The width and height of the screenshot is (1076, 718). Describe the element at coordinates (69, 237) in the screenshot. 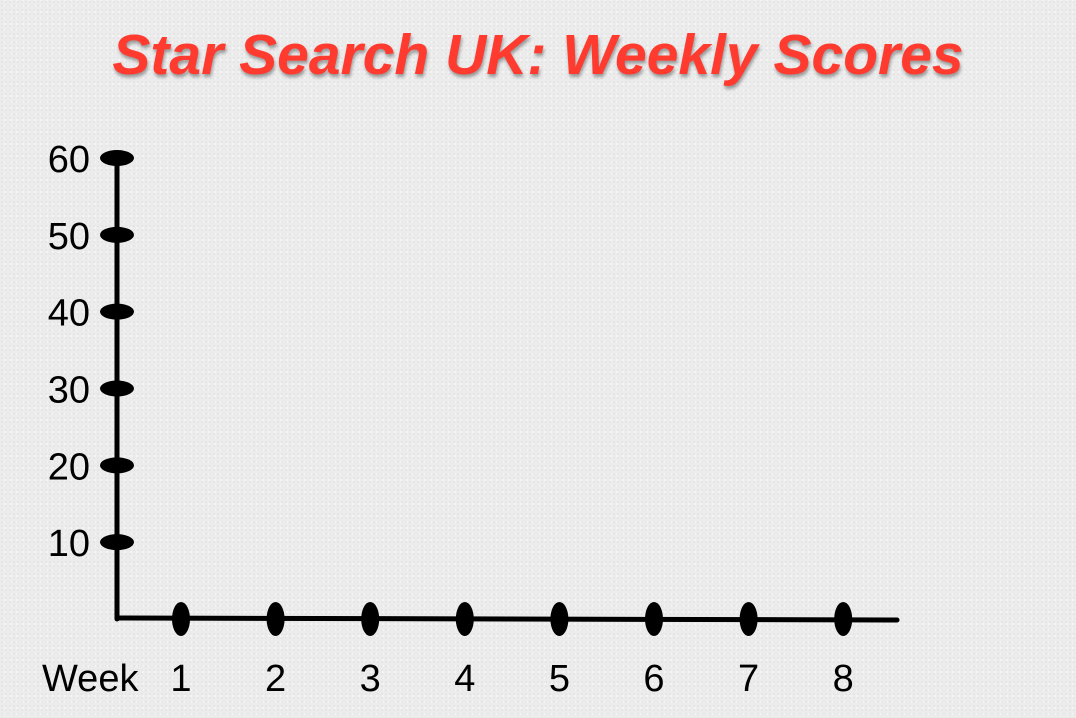

I see `y-tick-label: 50` at that location.